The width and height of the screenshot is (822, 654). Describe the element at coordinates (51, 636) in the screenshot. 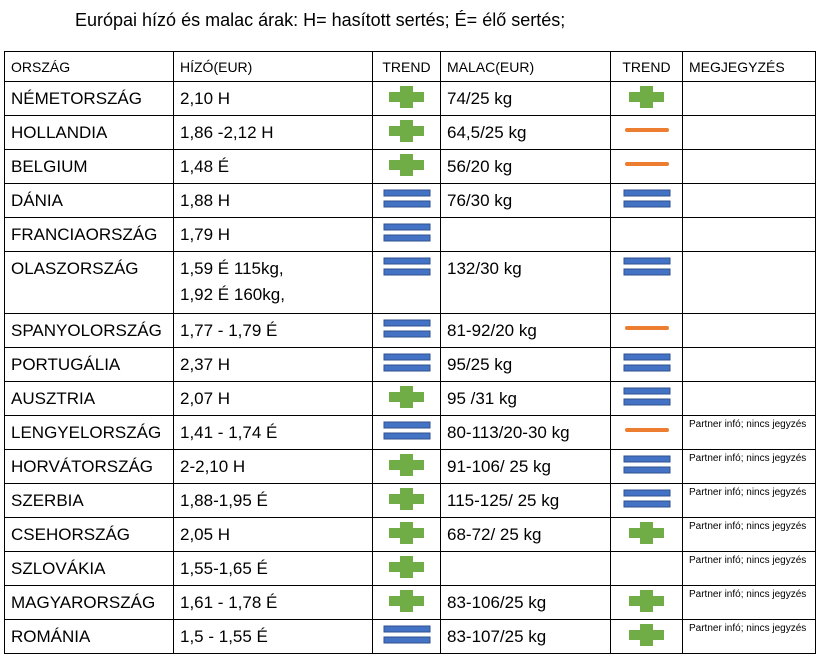

I see `country: ROMÁNIA` at that location.